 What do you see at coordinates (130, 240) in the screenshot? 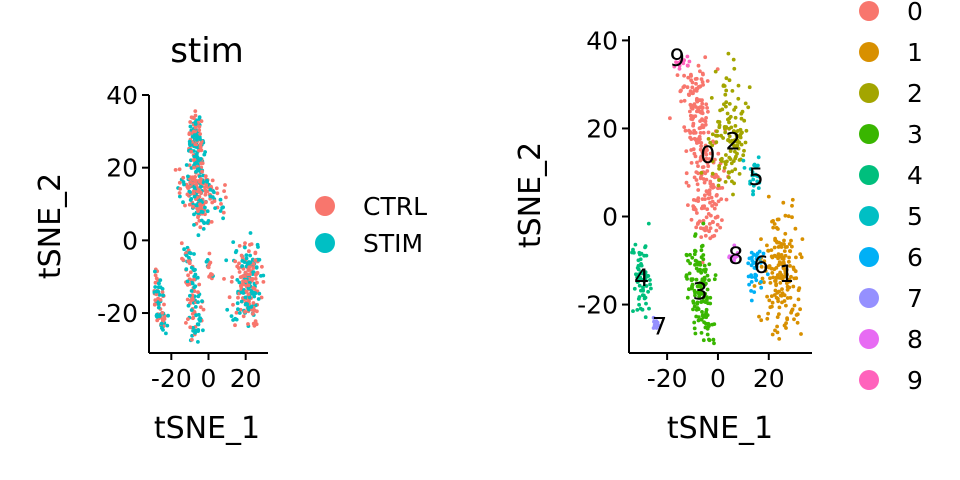
I see `y-tick-label: 0` at bounding box center [130, 240].